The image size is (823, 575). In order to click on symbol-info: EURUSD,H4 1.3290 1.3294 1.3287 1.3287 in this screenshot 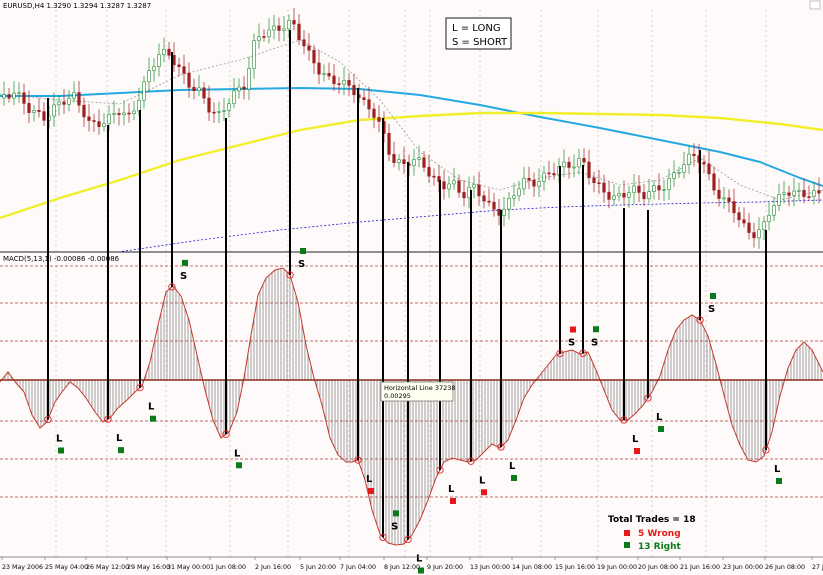, I will do `click(77, 6)`.